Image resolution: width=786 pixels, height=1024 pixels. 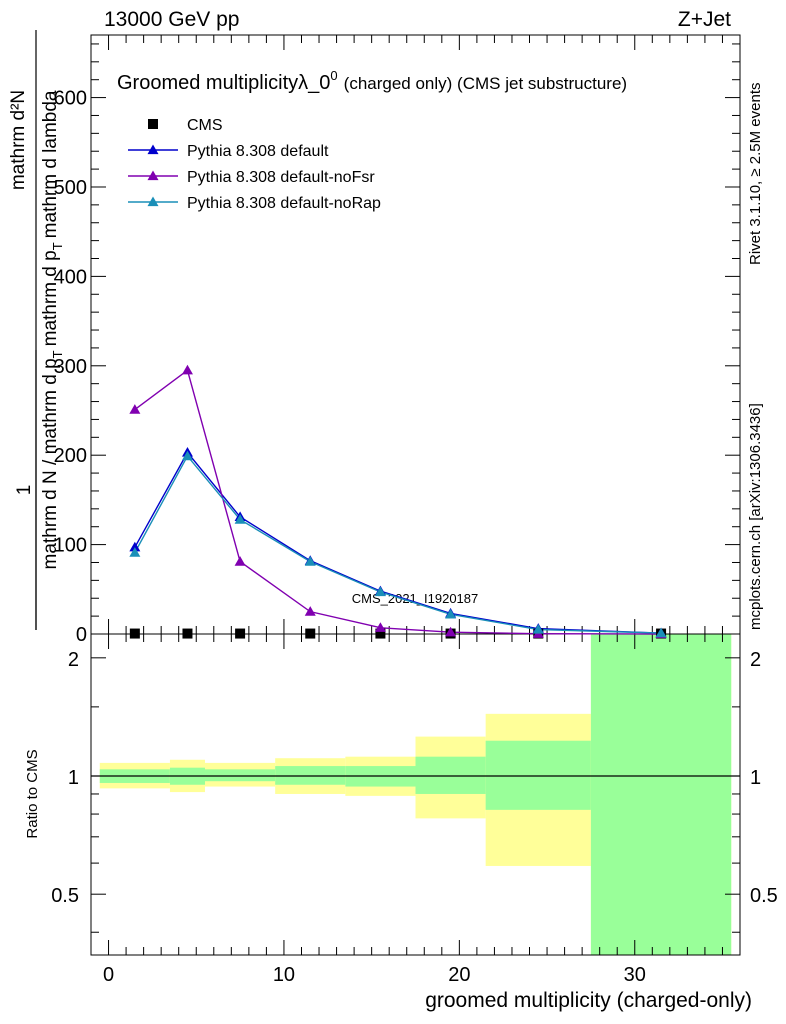 What do you see at coordinates (70, 546) in the screenshot?
I see `main-y-tick-label: 100` at bounding box center [70, 546].